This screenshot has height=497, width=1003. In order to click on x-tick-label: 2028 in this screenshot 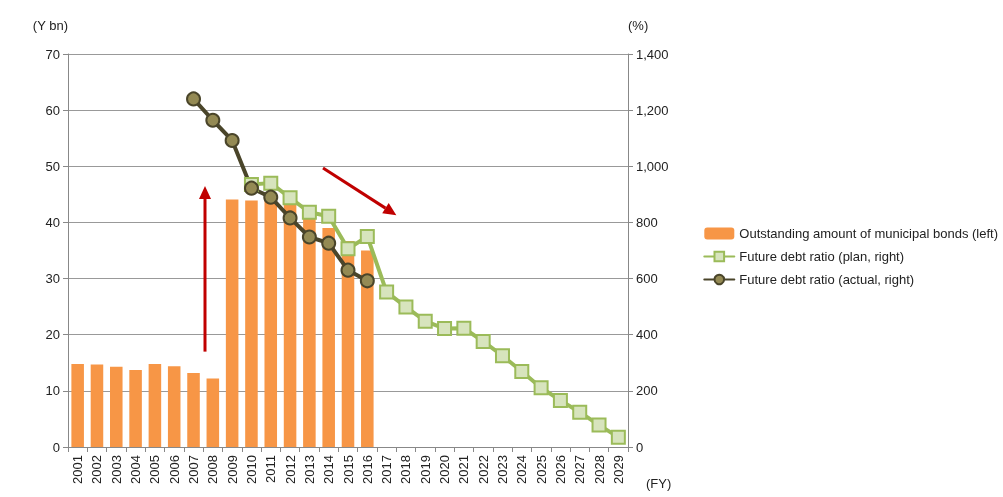, I will do `click(599, 469)`.